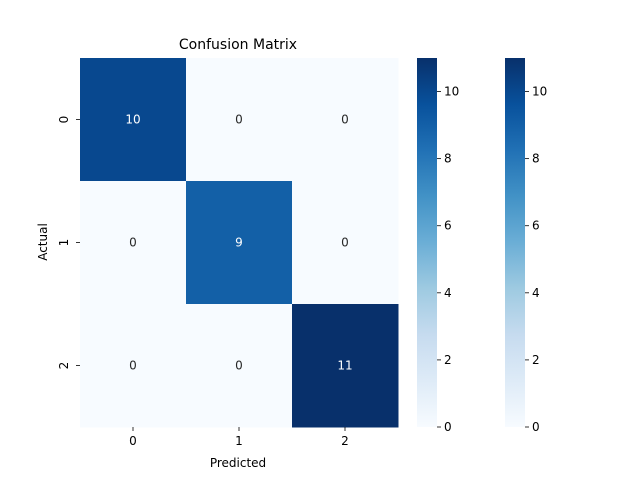 This screenshot has height=480, width=640. Describe the element at coordinates (133, 441) in the screenshot. I see `x-tick-label: 0` at that location.